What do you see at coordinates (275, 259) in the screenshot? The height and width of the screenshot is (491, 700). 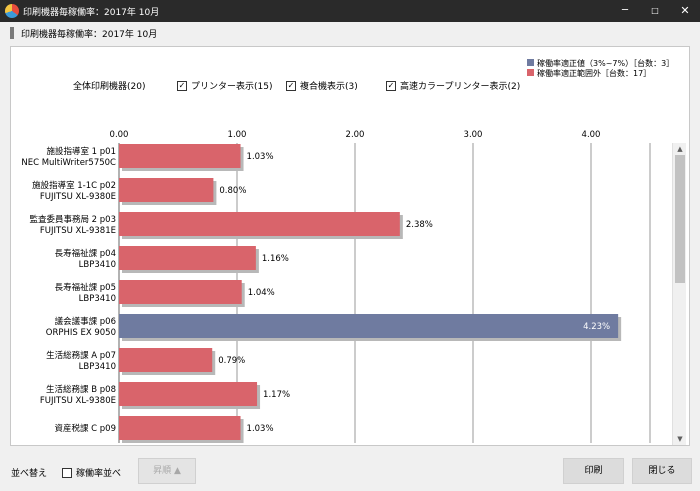 I see `data-label: 1.16%` at bounding box center [275, 259].